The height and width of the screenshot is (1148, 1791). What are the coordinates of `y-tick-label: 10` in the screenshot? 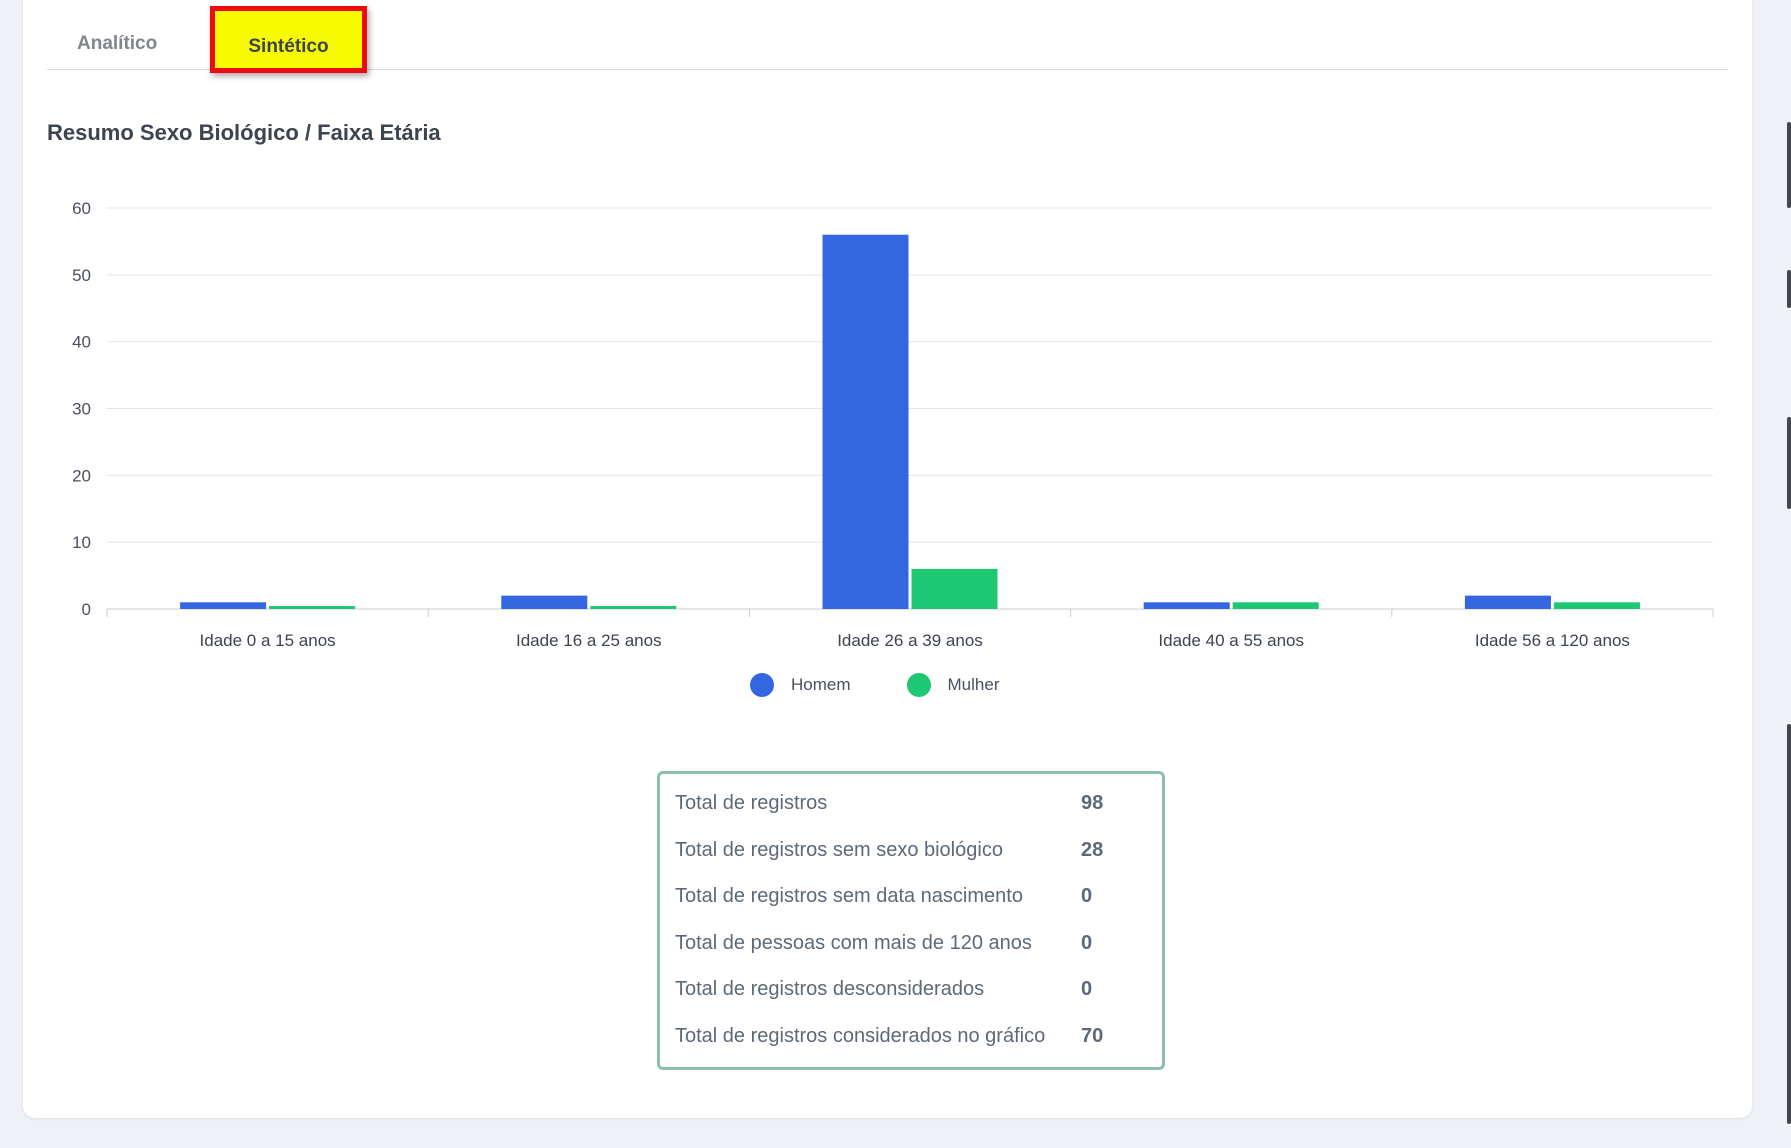 It's located at (81, 542).